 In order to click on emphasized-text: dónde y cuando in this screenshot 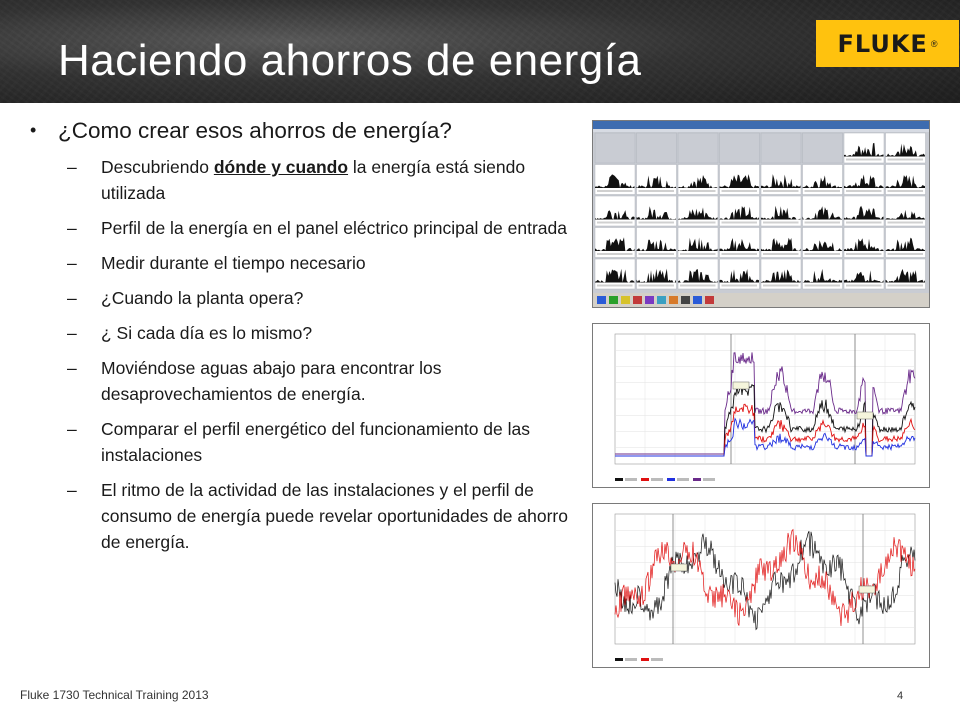, I will do `click(281, 167)`.